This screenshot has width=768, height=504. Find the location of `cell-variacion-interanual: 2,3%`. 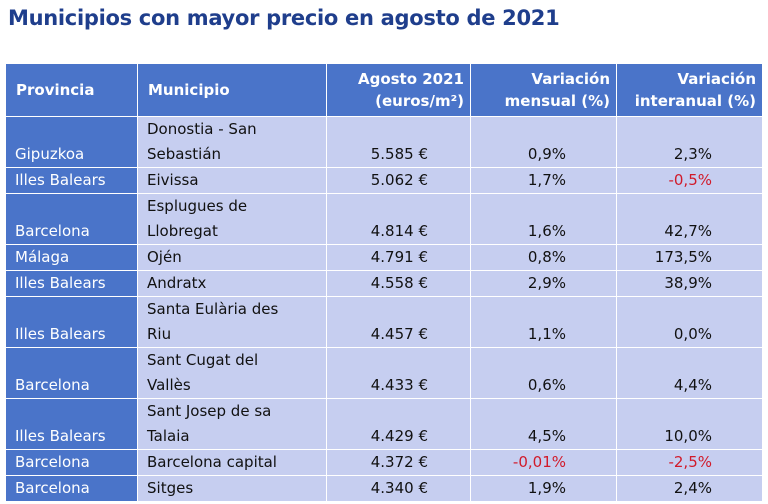

cell-variacion-interanual: 2,3% is located at coordinates (689, 142).